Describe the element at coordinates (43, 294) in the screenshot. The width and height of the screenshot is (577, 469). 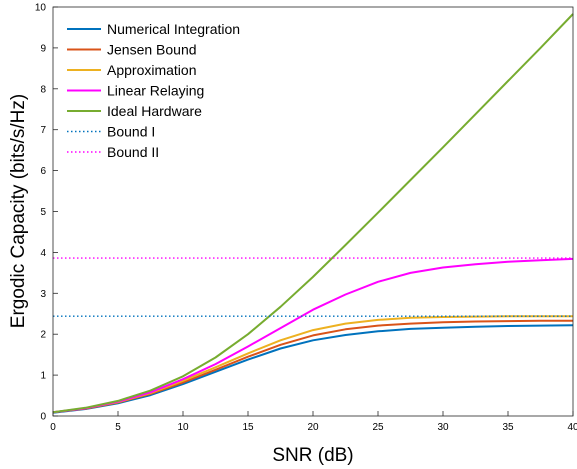
I see `y-tick-label: 3` at that location.